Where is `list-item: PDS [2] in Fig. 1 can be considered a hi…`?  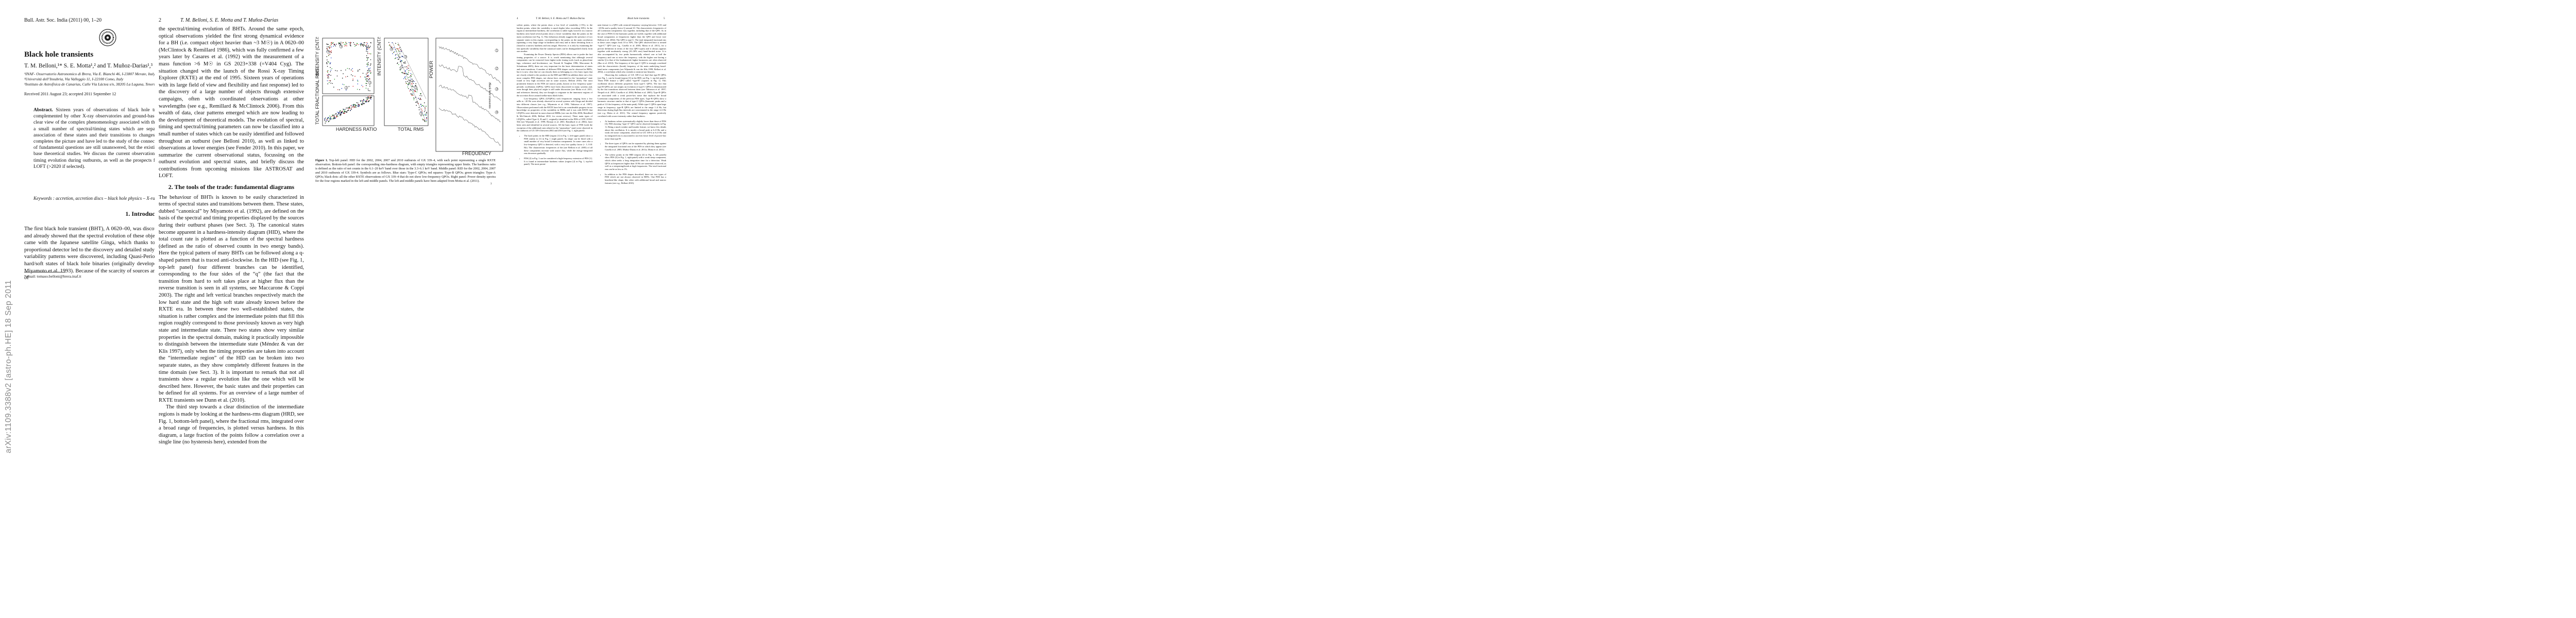 list-item: PDS [2] in Fig. 1 can be considered a hi… is located at coordinates (558, 162).